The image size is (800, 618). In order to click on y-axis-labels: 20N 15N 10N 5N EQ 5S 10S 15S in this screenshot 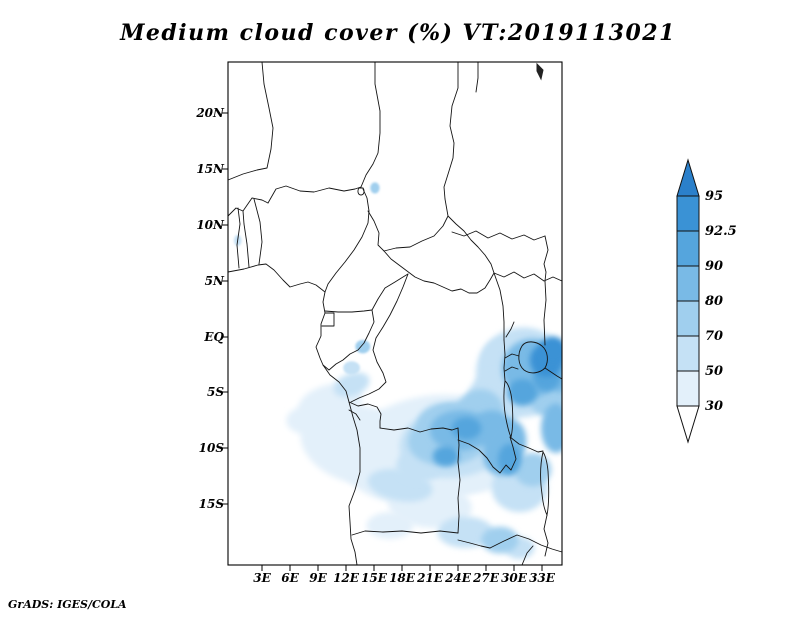, I will do `click(210, 308)`.